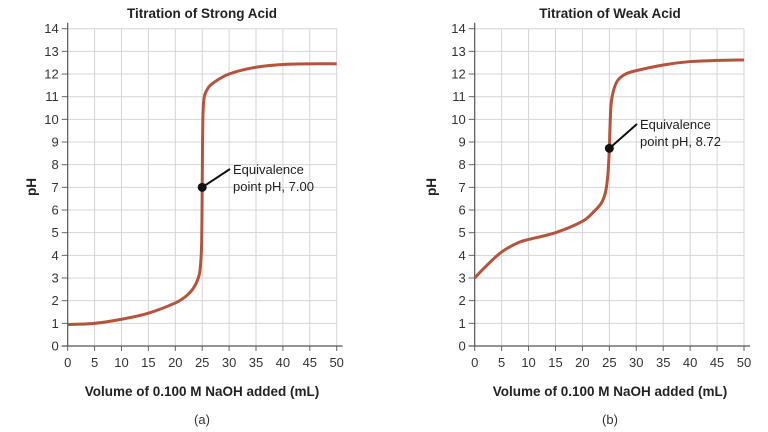 This screenshot has width=768, height=432. What do you see at coordinates (273, 186) in the screenshot?
I see `annotation-line2: point pH, 7.00` at bounding box center [273, 186].